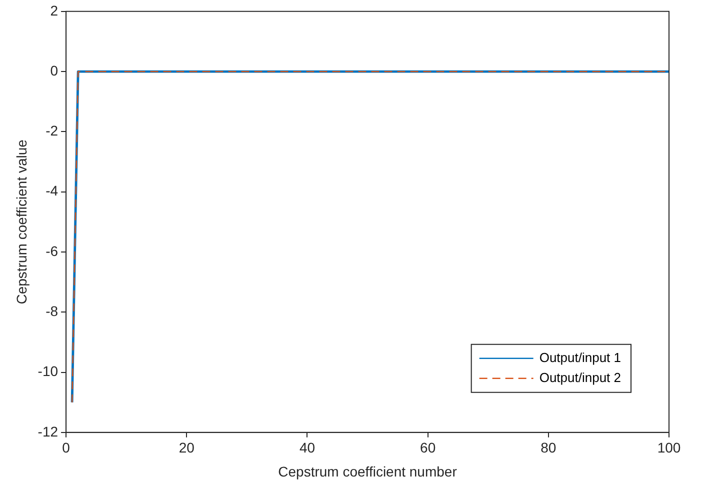  Describe the element at coordinates (548, 448) in the screenshot. I see `x-tick-label: 80` at that location.